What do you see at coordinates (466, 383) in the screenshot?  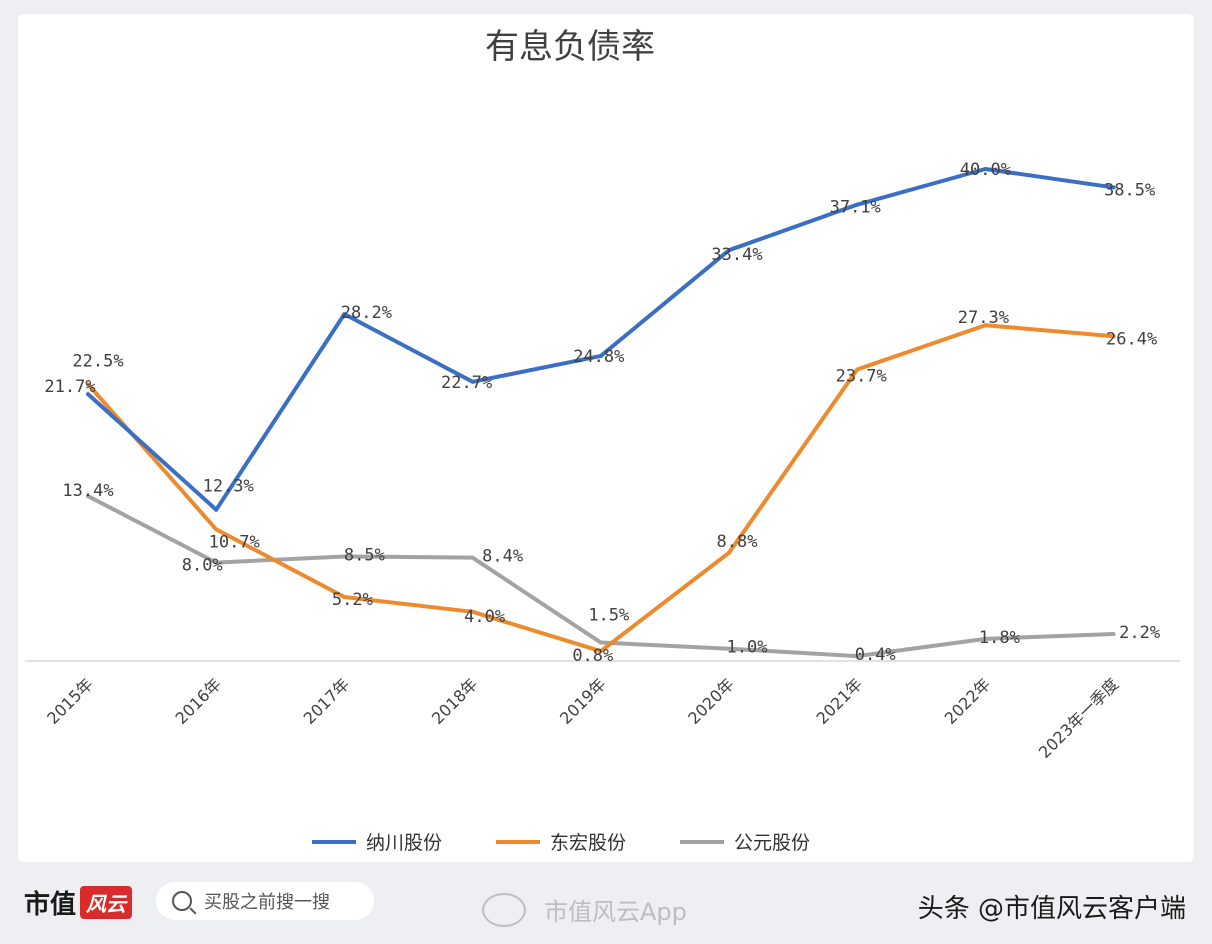 I see `data-label-nachuan-3: 22.7%` at bounding box center [466, 383].